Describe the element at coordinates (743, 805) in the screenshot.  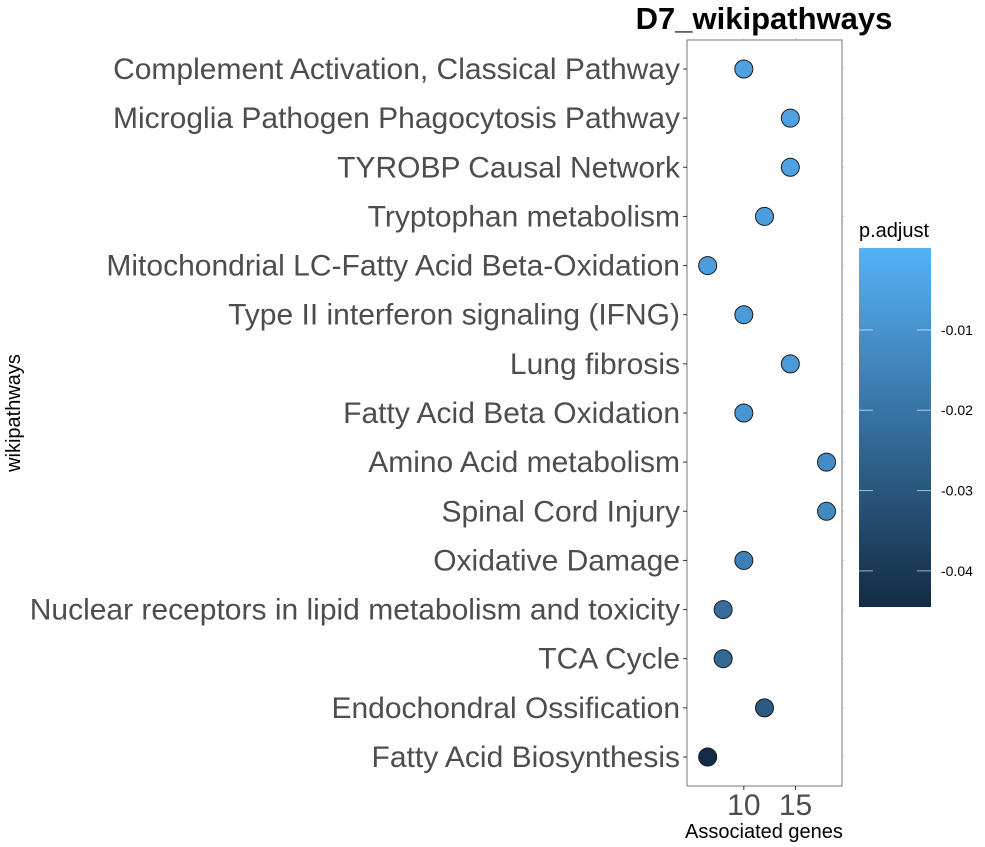
I see `x-tick-label: 10` at that location.